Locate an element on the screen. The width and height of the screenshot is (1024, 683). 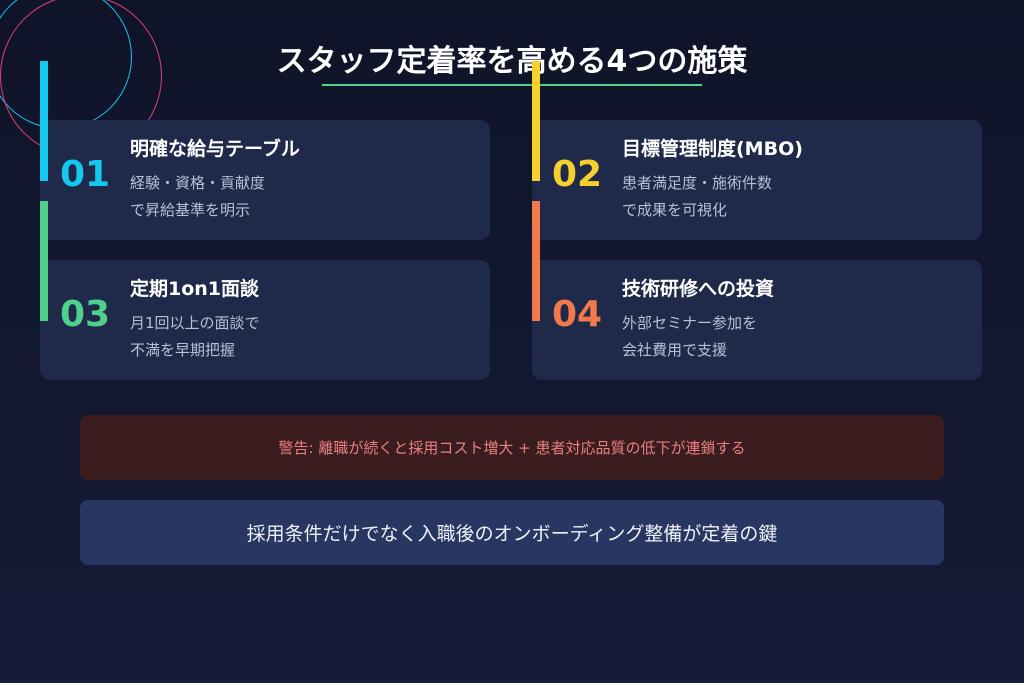
desc-line: 患者満足度・施術件数 is located at coordinates (697, 183).